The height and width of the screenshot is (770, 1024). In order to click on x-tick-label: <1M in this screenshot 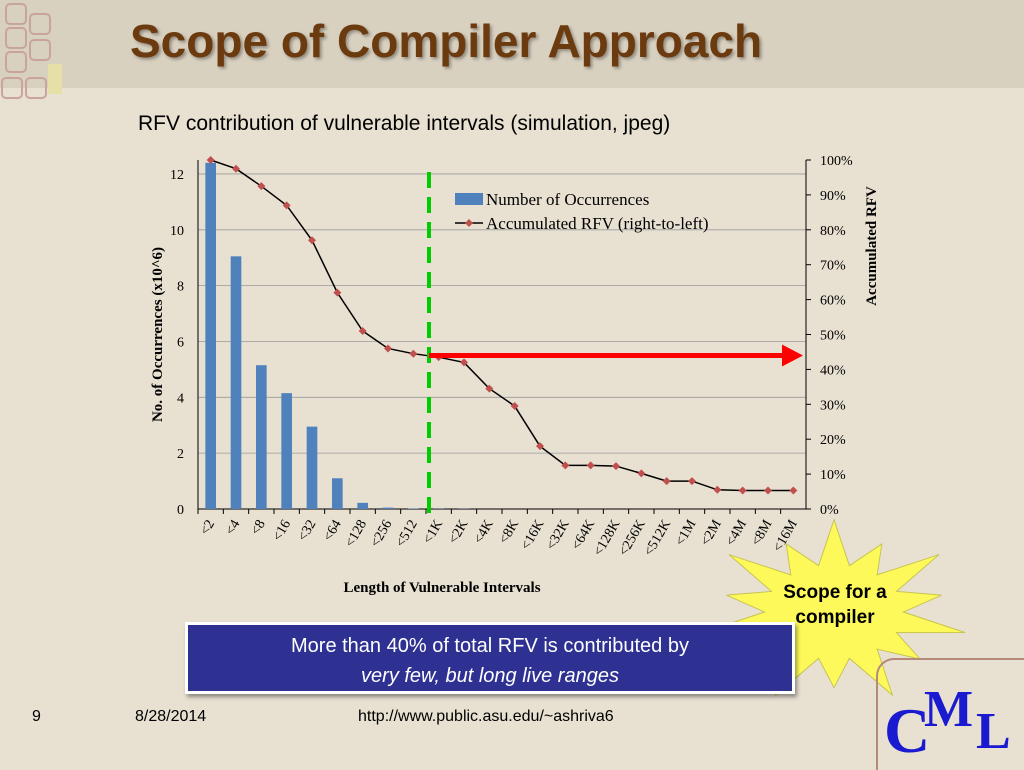, I will do `click(686, 533)`.